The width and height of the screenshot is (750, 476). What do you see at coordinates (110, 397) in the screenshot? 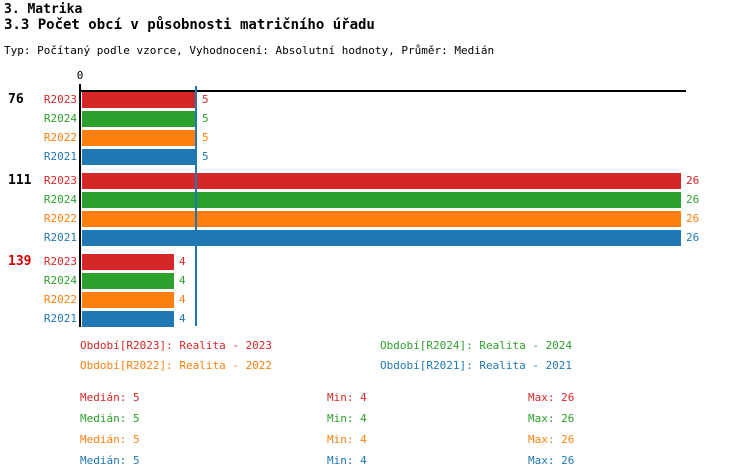
I see `stat-median-red: Medián: 5` at bounding box center [110, 397].